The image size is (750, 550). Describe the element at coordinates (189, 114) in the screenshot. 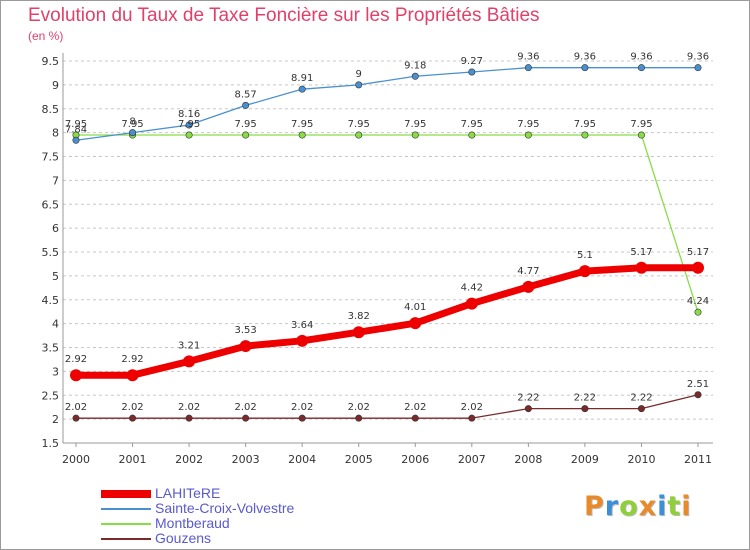

I see `data-label: 8.16` at that location.